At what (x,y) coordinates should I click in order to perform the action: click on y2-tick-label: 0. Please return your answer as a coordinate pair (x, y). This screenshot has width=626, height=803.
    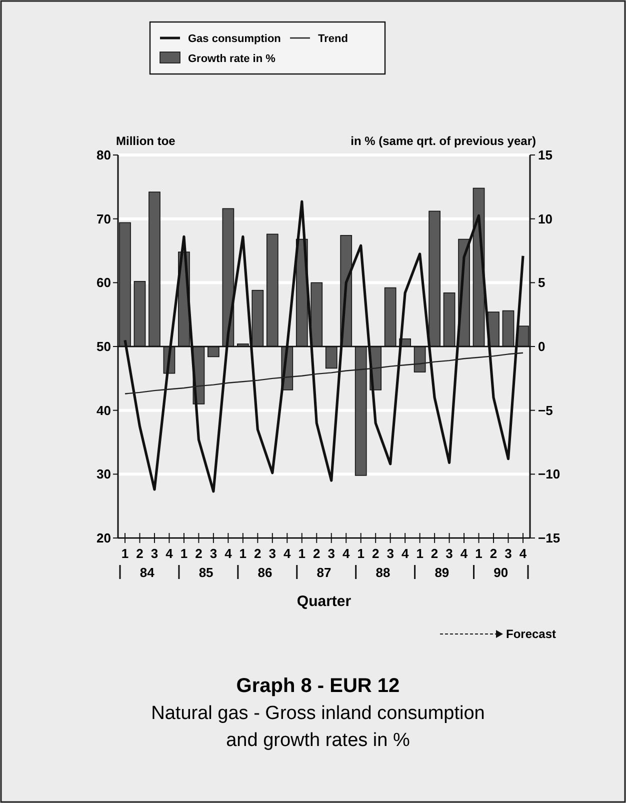
    Looking at the image, I should click on (542, 346).